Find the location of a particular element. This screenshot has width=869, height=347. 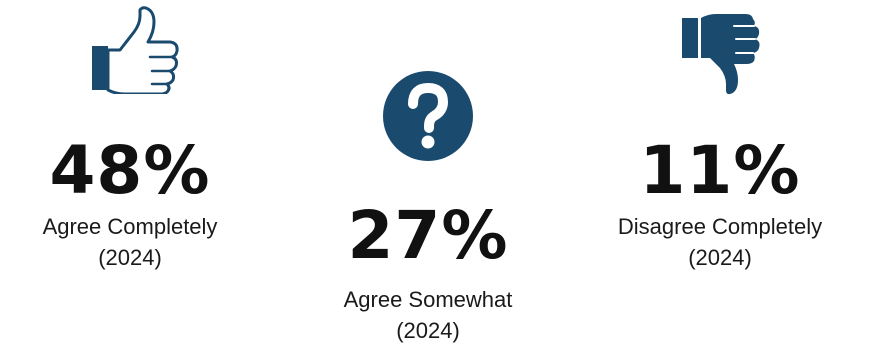

stat-label-line1: Disagree Completely is located at coordinates (720, 226).